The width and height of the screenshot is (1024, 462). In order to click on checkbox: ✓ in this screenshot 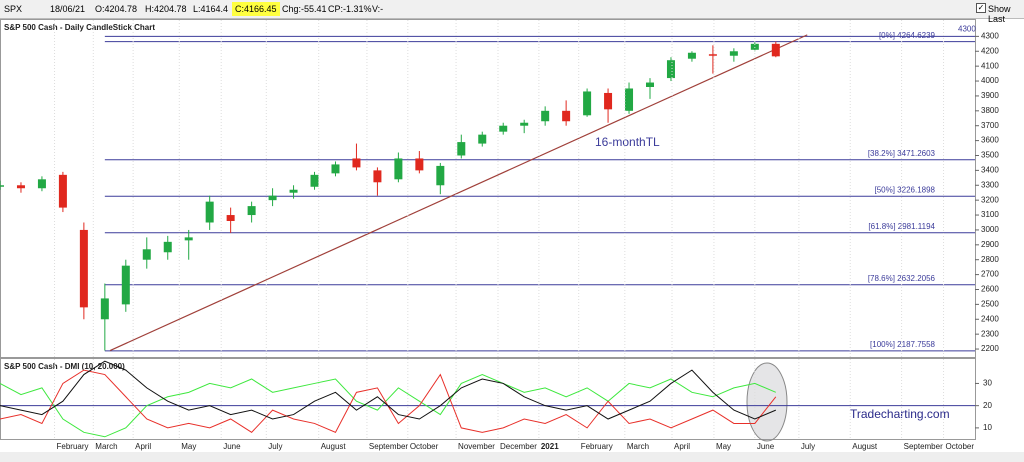, I will do `click(981, 8)`.